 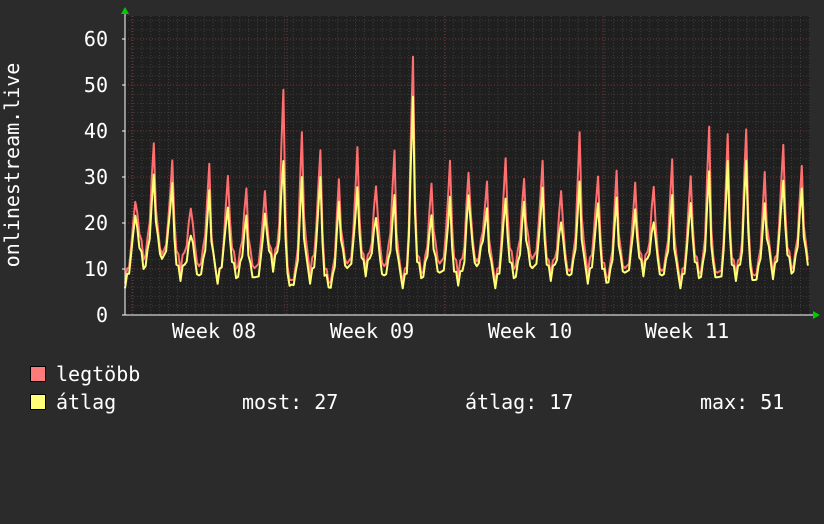 What do you see at coordinates (816, 315) in the screenshot?
I see `x-axis-arrow-icon` at bounding box center [816, 315].